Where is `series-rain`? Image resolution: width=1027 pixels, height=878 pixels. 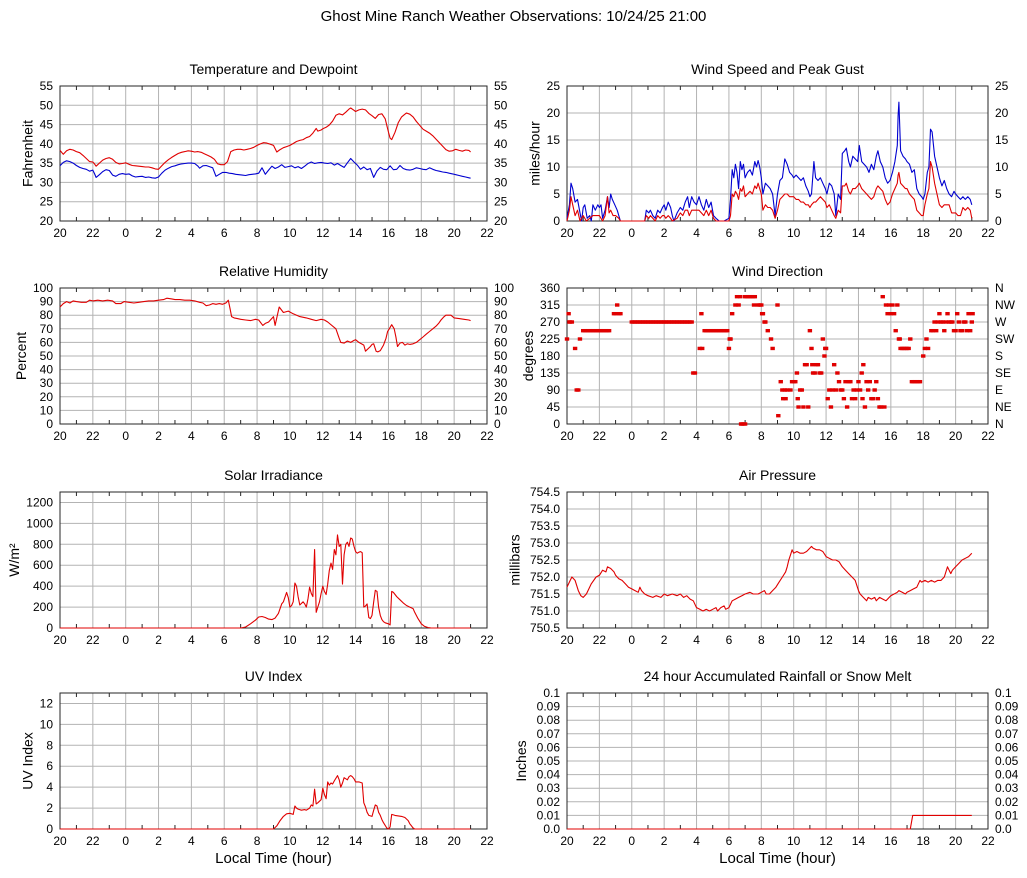 series-rain is located at coordinates (769, 822).